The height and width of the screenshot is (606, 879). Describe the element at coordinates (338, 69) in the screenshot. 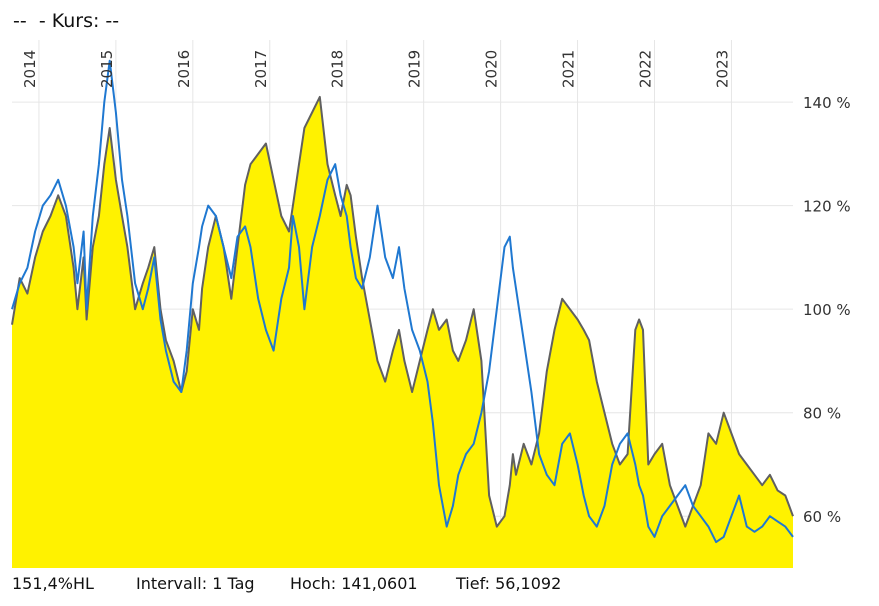

I see `x-tick-label: 2018` at that location.